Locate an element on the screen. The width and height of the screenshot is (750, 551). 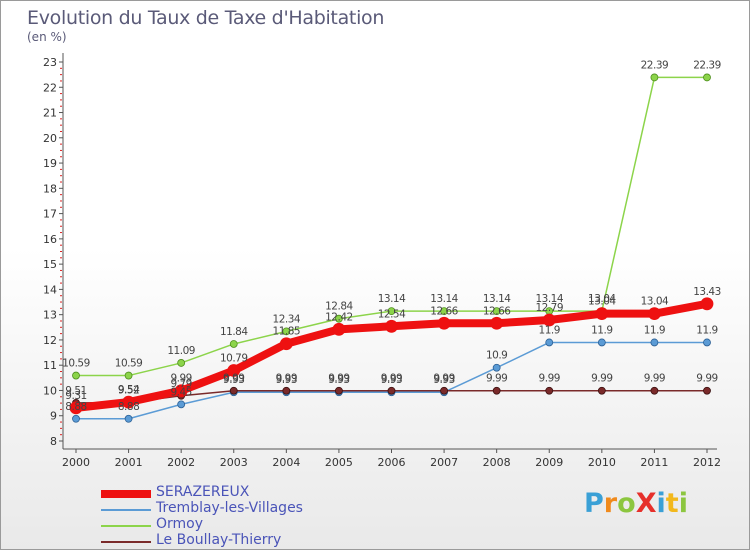
legend-label: SERAZEREUX is located at coordinates (203, 492).